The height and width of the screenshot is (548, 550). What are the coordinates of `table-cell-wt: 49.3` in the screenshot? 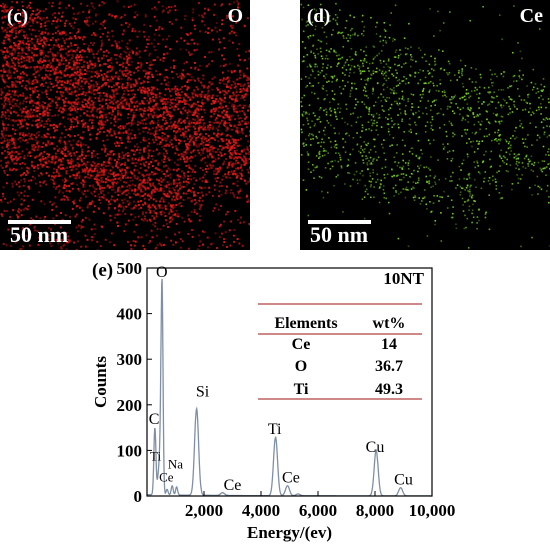 It's located at (389, 389).